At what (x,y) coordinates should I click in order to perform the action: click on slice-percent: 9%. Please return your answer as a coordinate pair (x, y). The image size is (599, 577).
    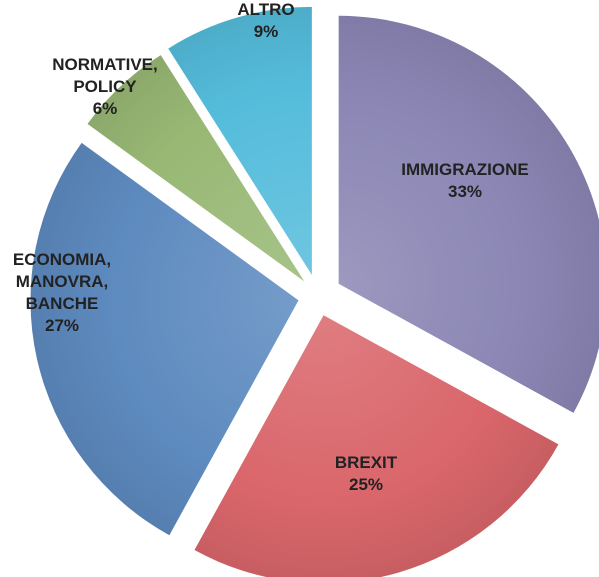
    Looking at the image, I should click on (266, 31).